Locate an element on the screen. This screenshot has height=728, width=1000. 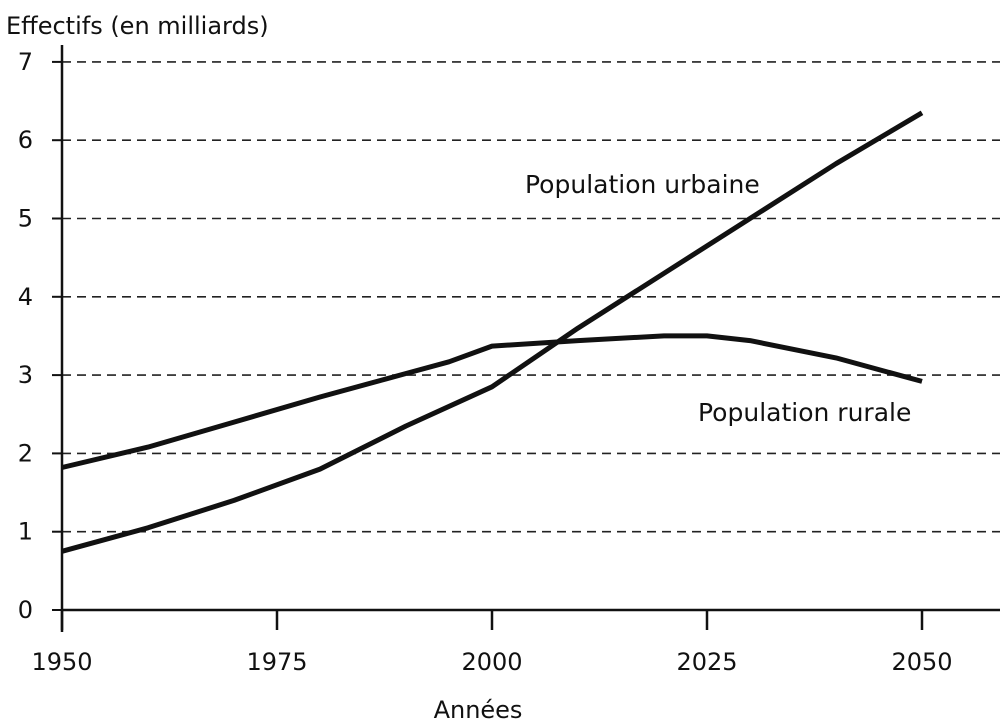
y-tick-label-2: 2 is located at coordinates (25, 453).